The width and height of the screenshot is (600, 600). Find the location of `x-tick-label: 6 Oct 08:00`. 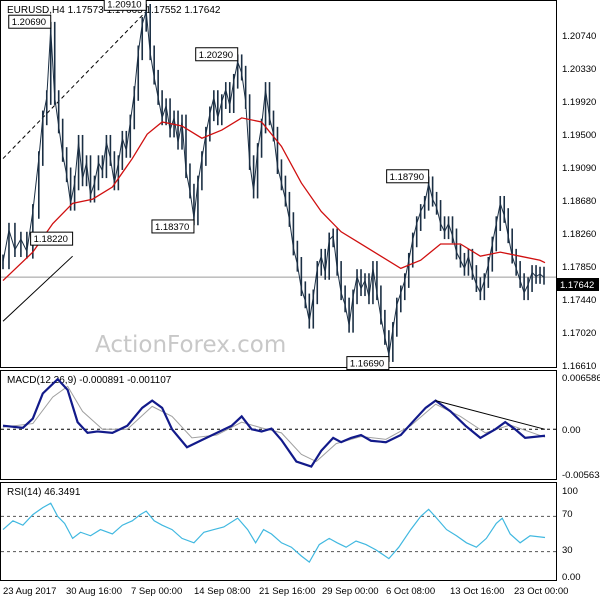

x-tick-label: 6 Oct 08:00 is located at coordinates (410, 591).